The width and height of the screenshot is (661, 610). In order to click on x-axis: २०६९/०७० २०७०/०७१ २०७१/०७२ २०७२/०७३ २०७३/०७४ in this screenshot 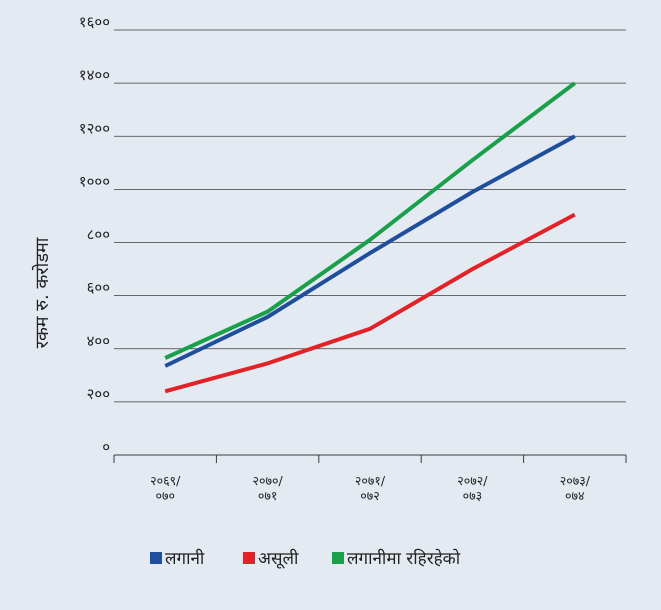, I will do `click(370, 478)`.